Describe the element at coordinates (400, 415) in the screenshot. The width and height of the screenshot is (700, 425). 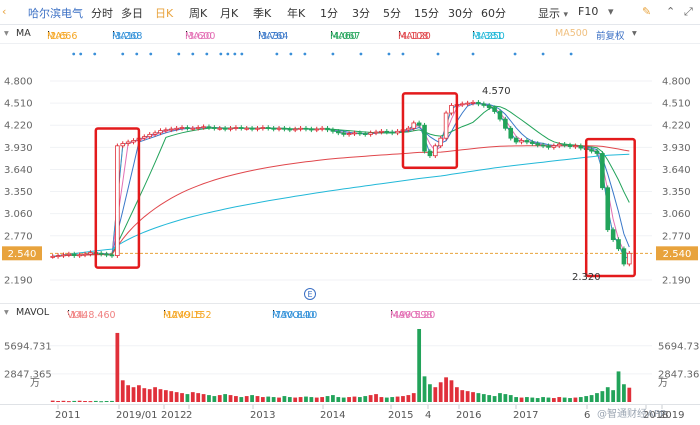
I see `time-tick-label: 2015` at that location.